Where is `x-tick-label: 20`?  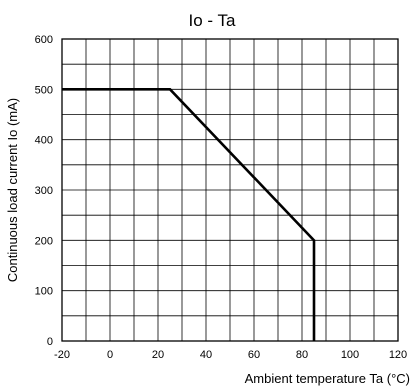 x-tick-label: 20 is located at coordinates (158, 355).